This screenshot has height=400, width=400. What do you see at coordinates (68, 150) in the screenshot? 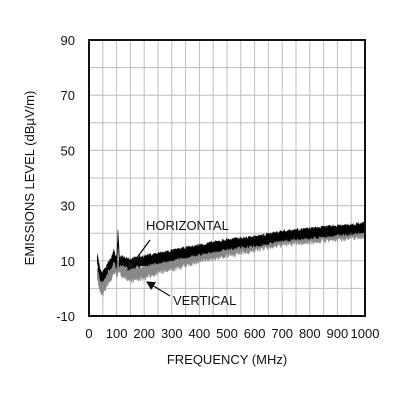
I see `y-tick-label: 50` at bounding box center [68, 150].